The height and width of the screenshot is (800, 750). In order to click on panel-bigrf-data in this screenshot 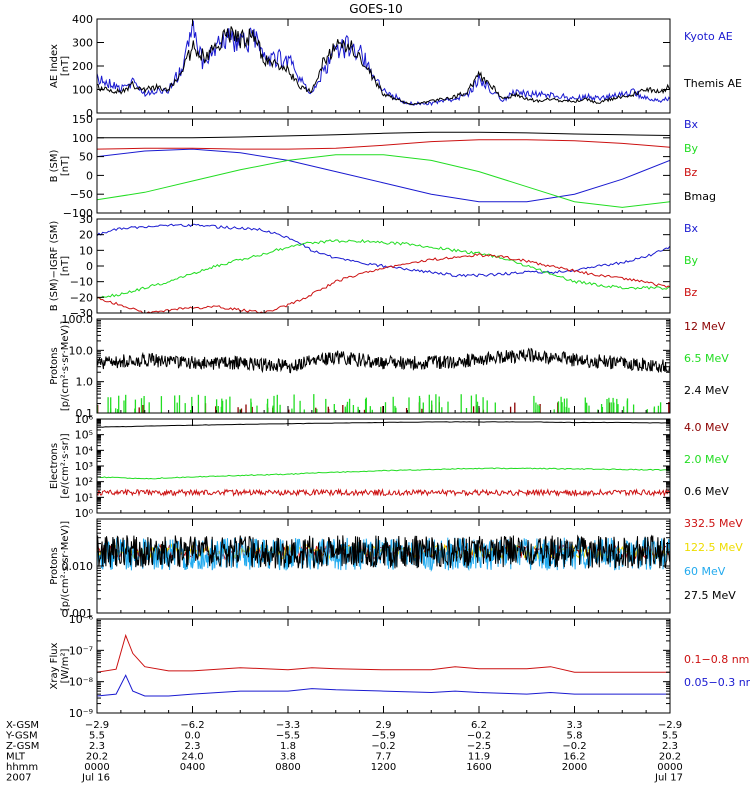, I will do `click(383, 268)`.